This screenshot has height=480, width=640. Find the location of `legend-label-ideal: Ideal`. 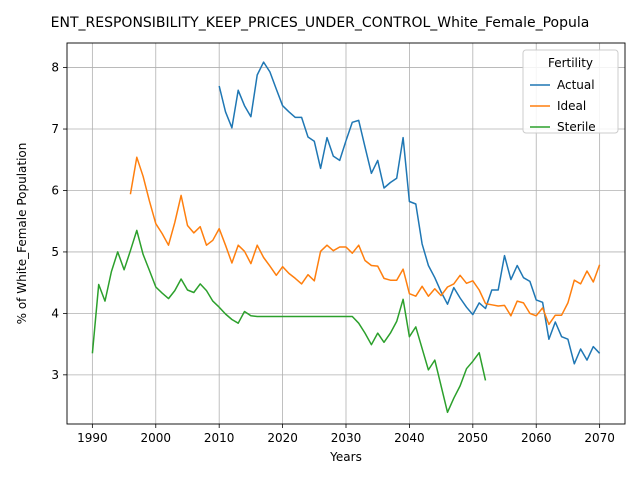

legend-label-ideal: Ideal is located at coordinates (571, 106).